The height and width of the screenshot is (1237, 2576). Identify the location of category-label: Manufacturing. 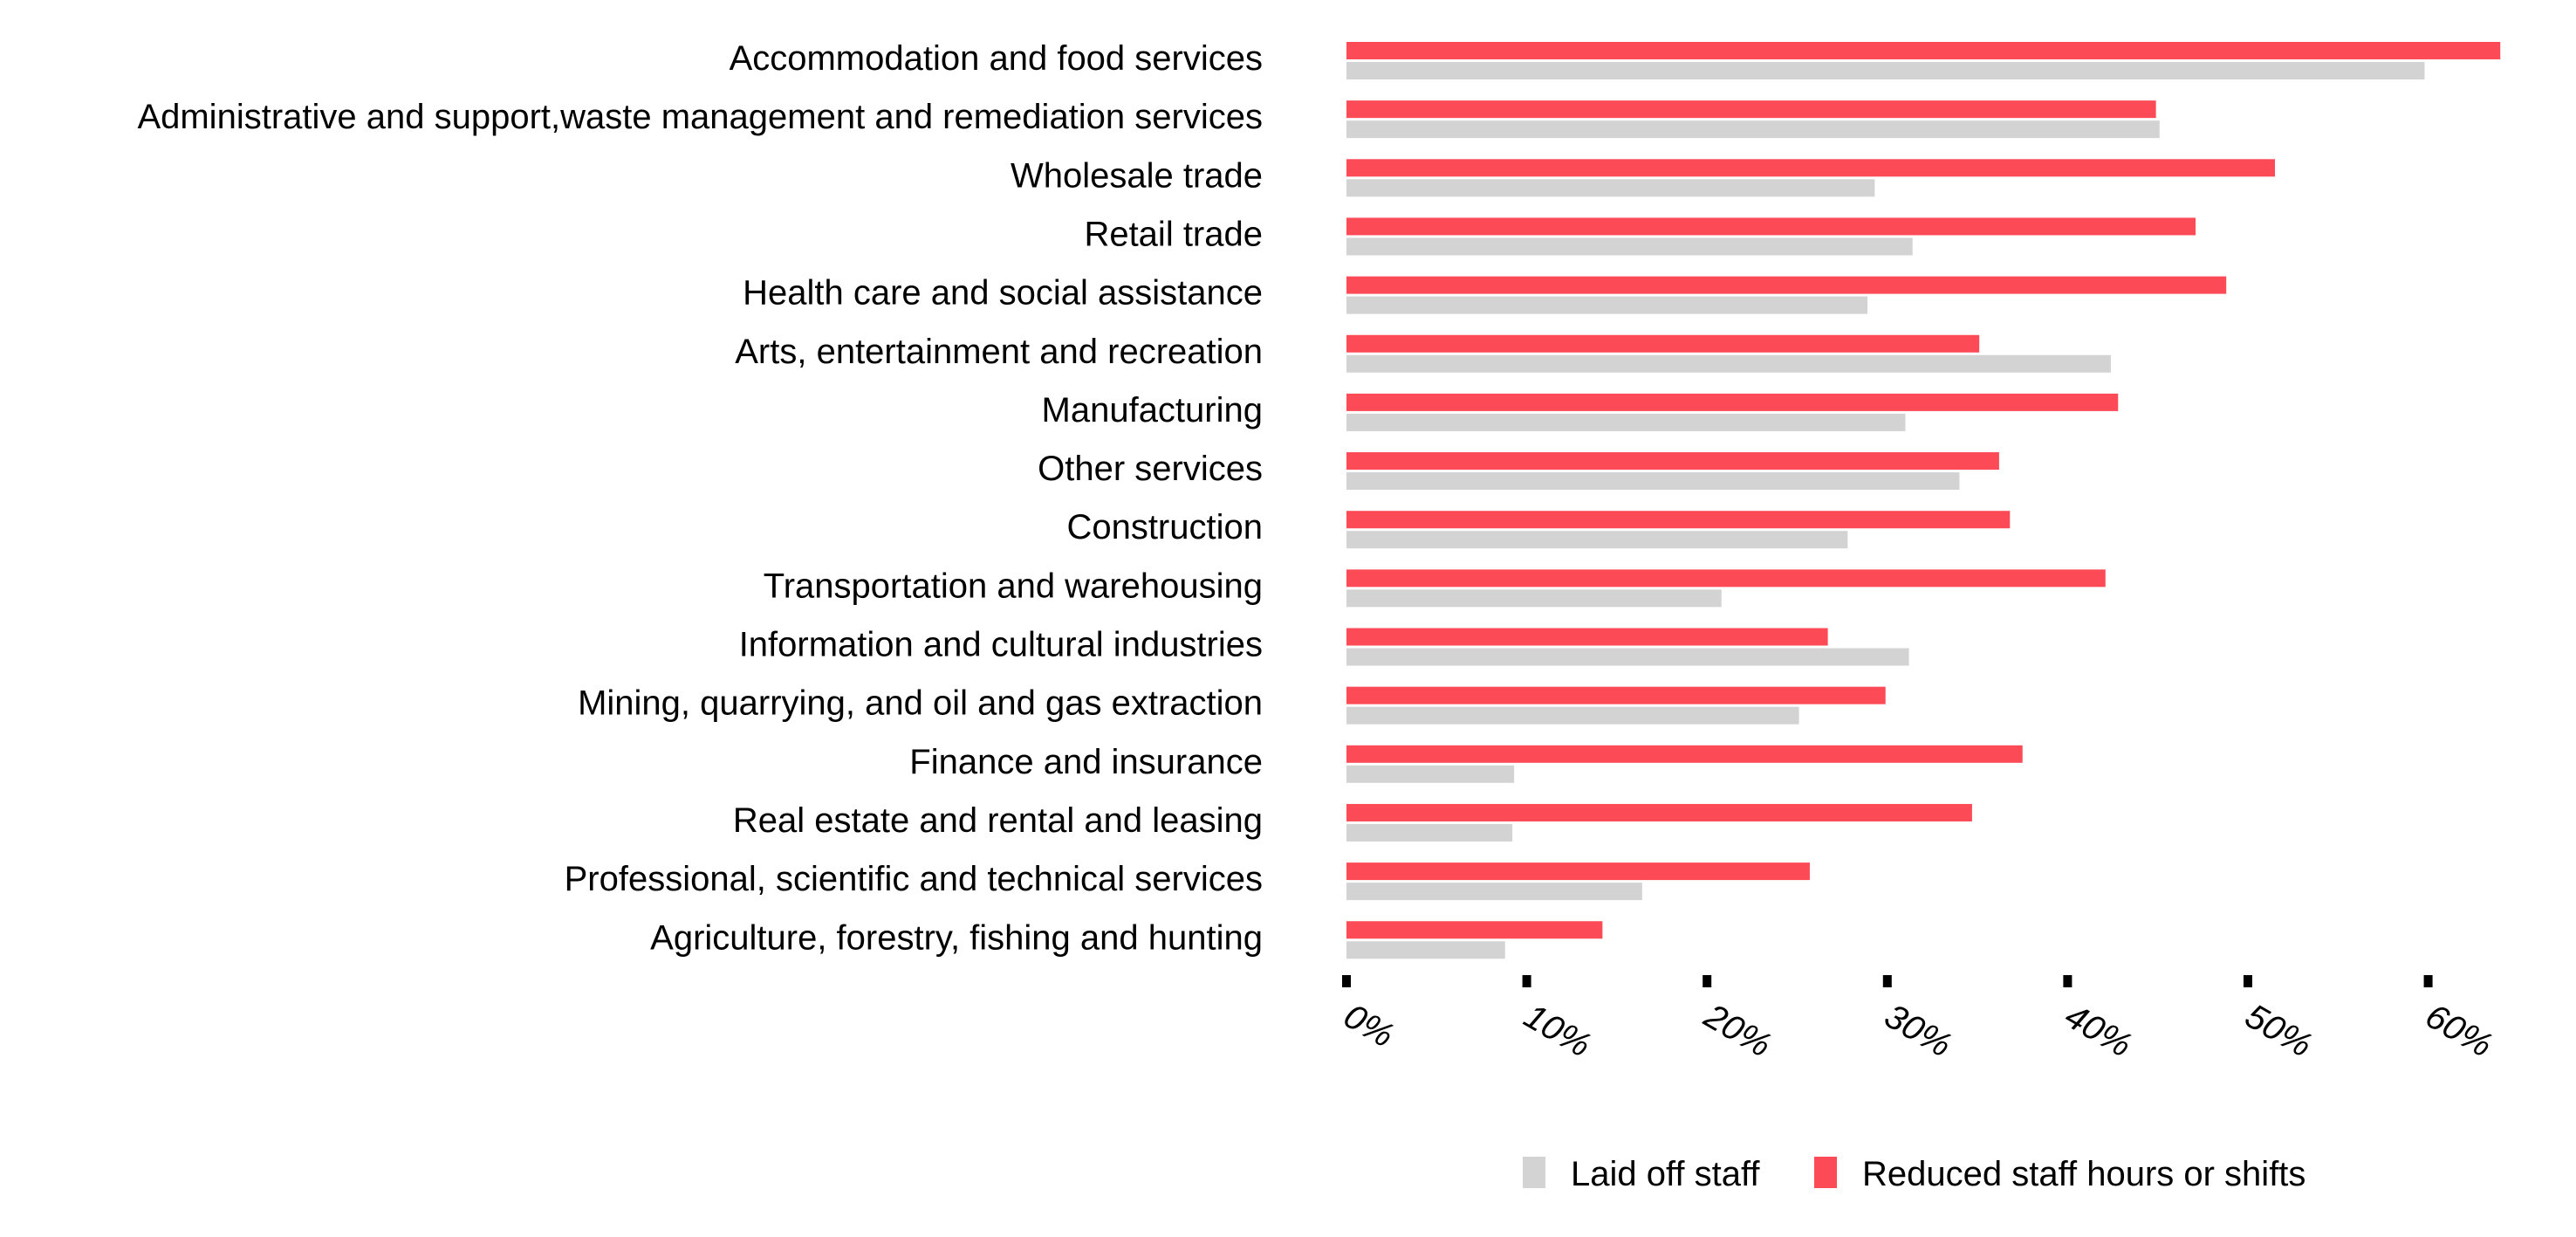
(1152, 410).